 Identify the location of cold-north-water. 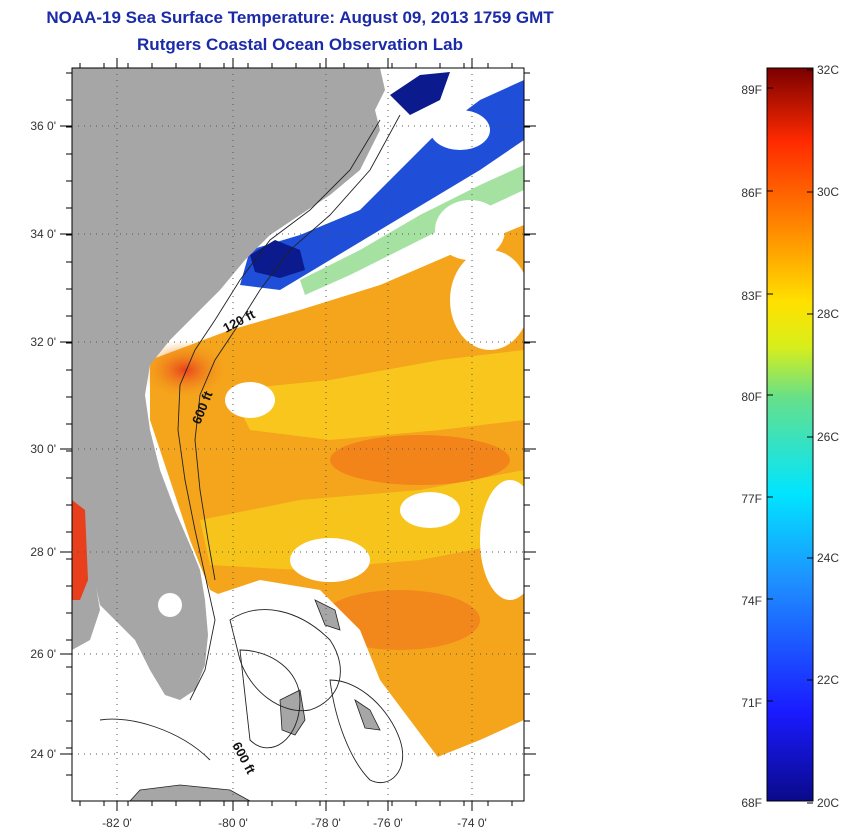
(420, 93).